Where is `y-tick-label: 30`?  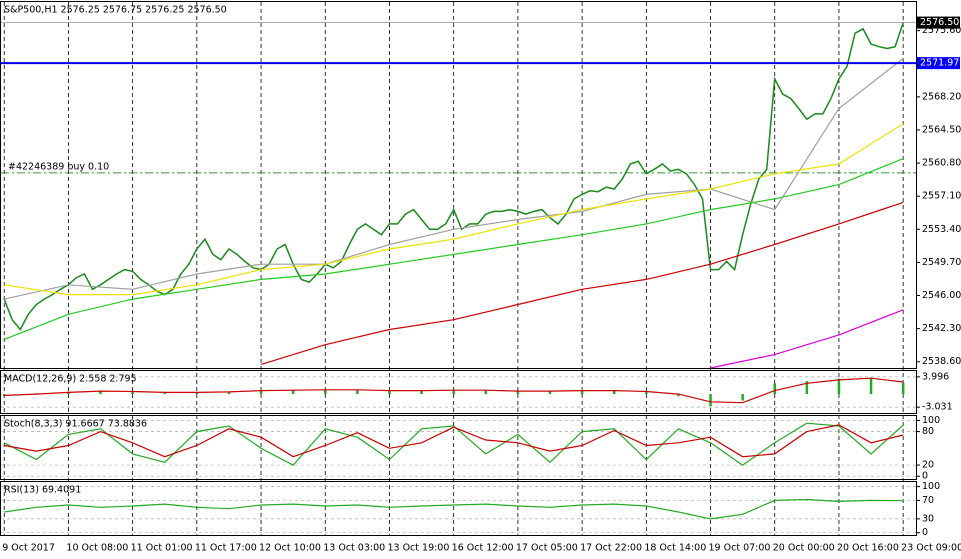
y-tick-label: 30 is located at coordinates (928, 518).